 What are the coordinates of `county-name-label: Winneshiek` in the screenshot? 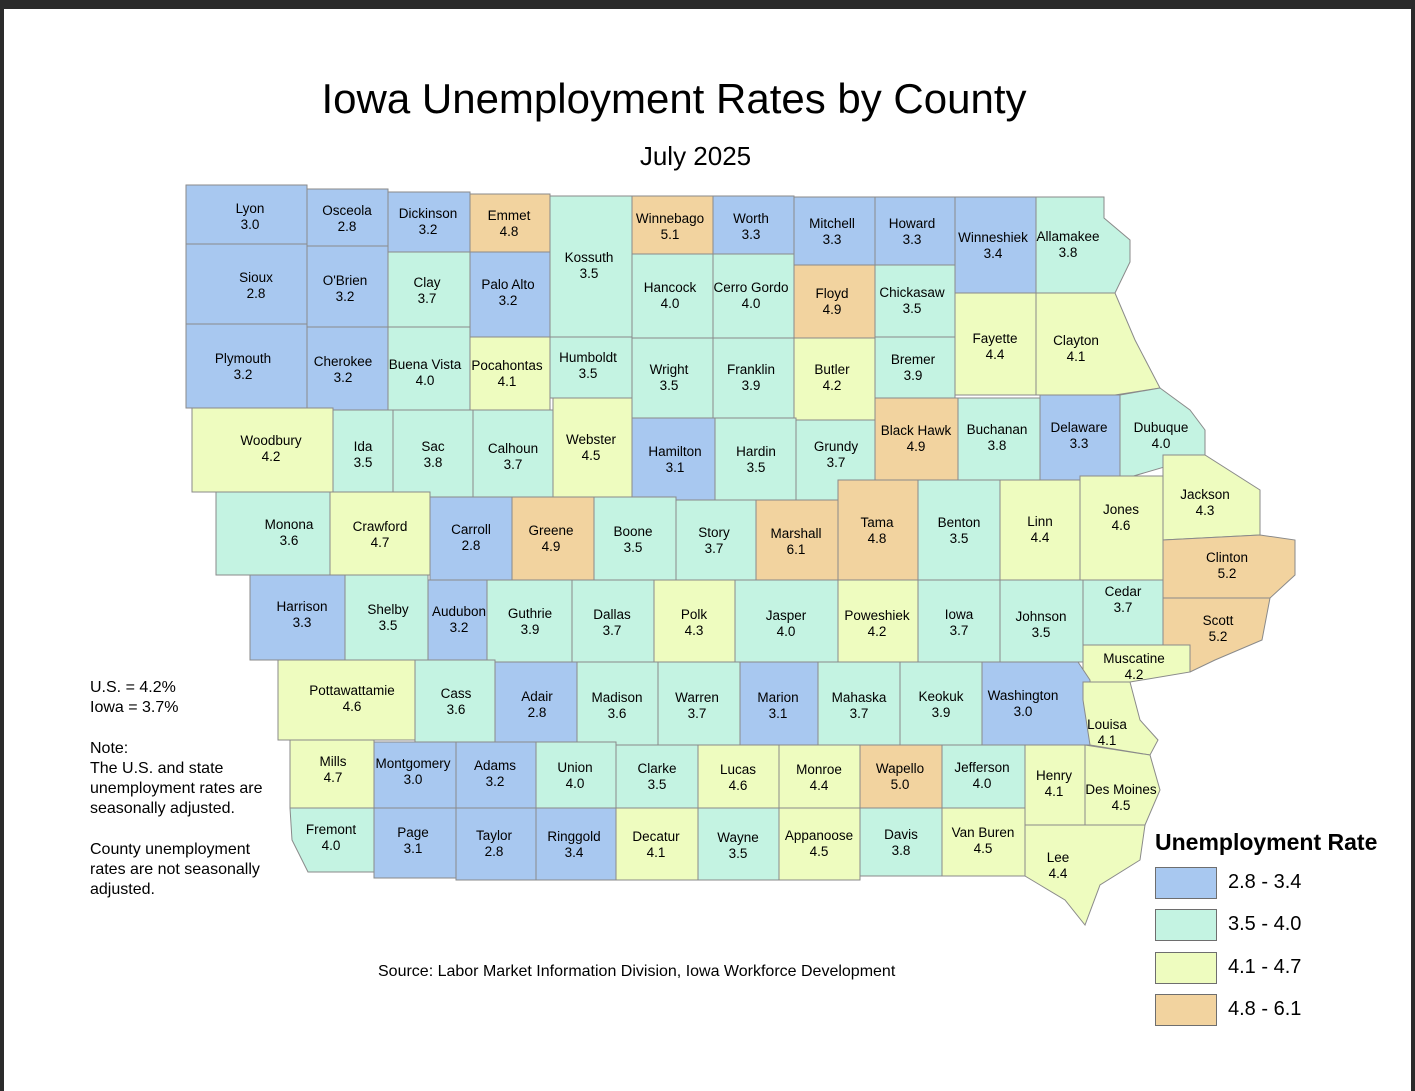 It's located at (993, 237).